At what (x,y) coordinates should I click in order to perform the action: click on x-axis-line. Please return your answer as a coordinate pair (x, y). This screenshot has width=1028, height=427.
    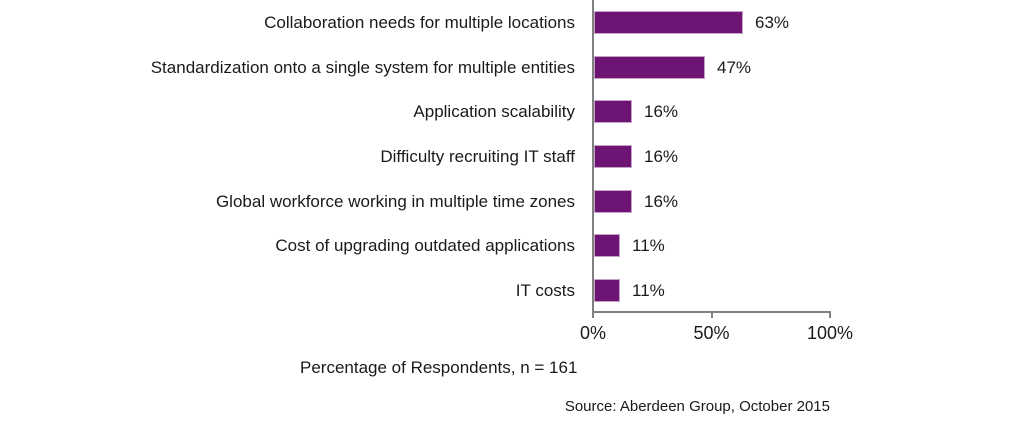
    Looking at the image, I should click on (711, 312).